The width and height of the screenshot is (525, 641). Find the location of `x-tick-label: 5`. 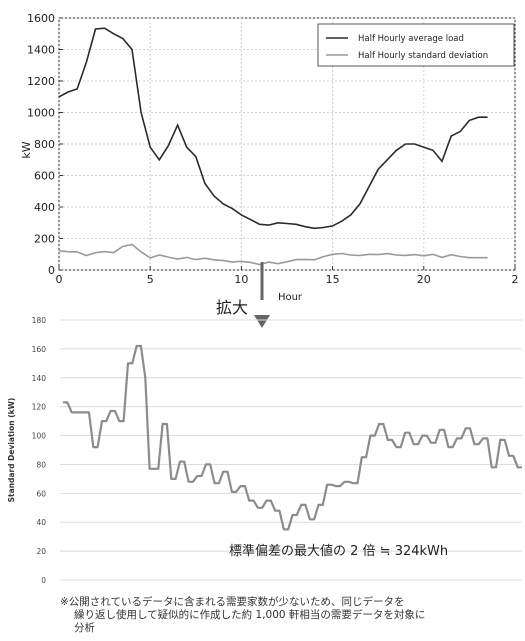

x-tick-label: 5 is located at coordinates (150, 279).